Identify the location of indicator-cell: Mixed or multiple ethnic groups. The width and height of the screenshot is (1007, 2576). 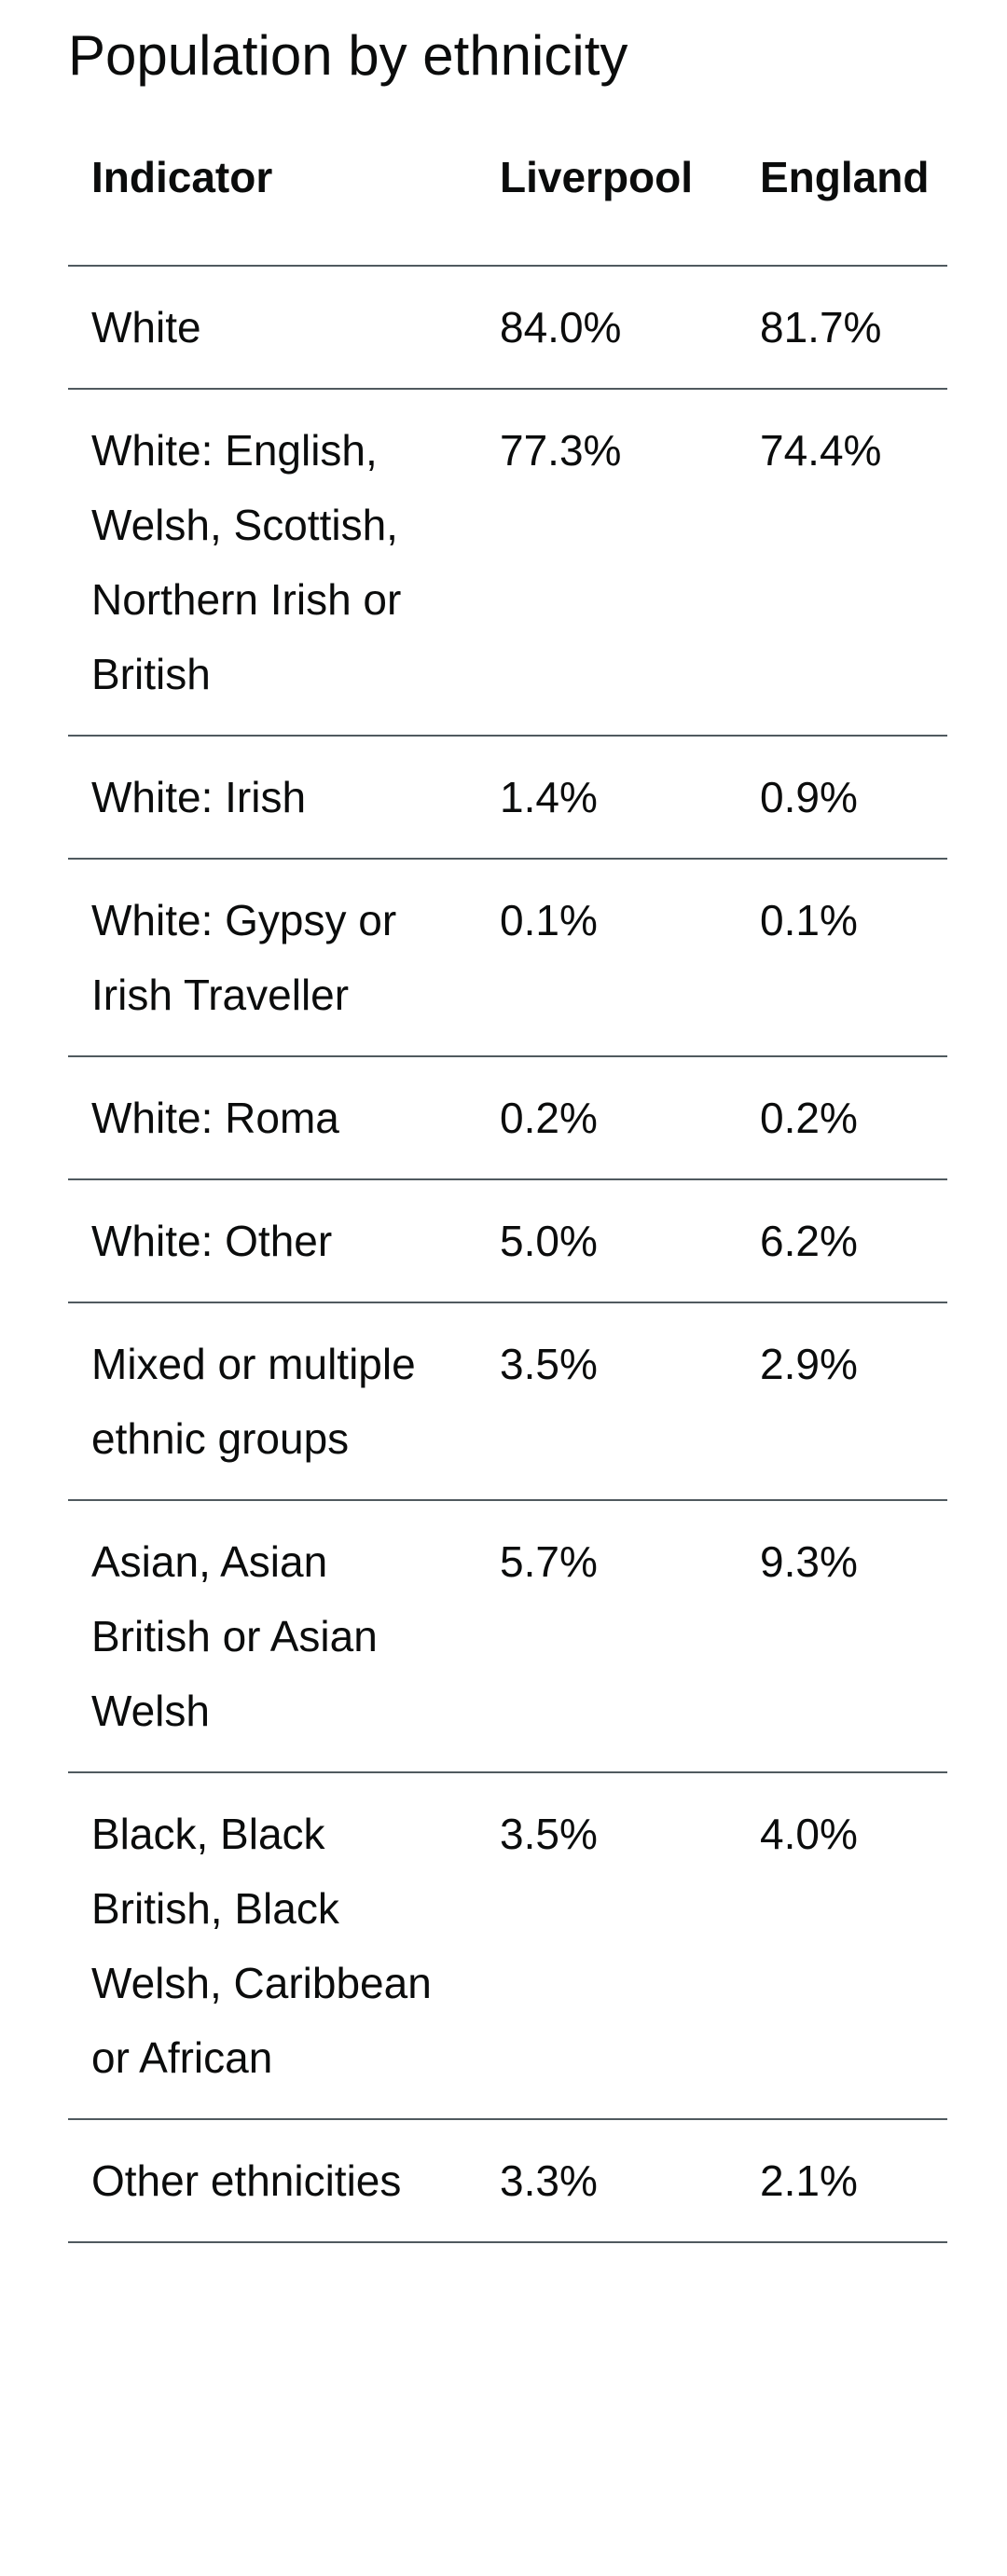
(272, 1401).